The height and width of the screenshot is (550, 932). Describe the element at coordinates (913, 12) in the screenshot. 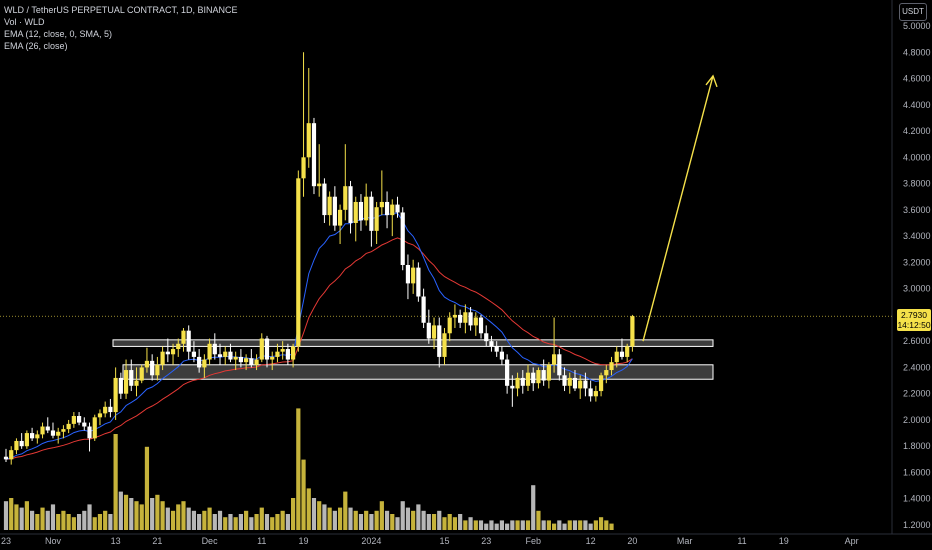

I see `currency-button: USDT` at that location.